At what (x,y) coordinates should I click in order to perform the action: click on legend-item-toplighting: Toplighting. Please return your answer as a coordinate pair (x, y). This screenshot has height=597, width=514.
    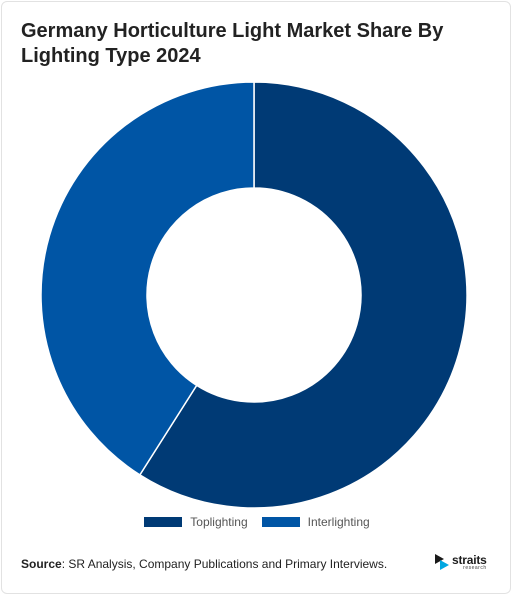
    Looking at the image, I should click on (196, 522).